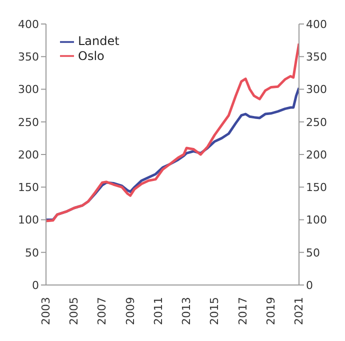  I want to click on legend-label: Oslo, so click(91, 55).